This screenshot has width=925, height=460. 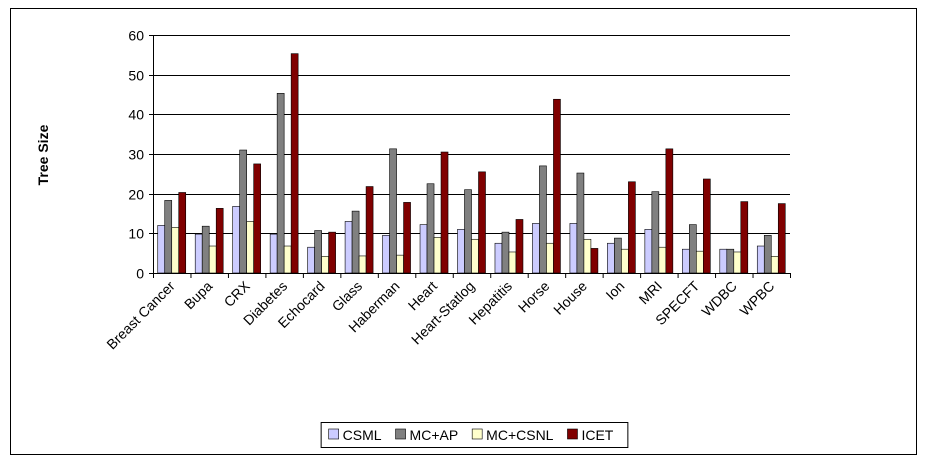 I want to click on y-tick-label: 40, so click(x=136, y=115).